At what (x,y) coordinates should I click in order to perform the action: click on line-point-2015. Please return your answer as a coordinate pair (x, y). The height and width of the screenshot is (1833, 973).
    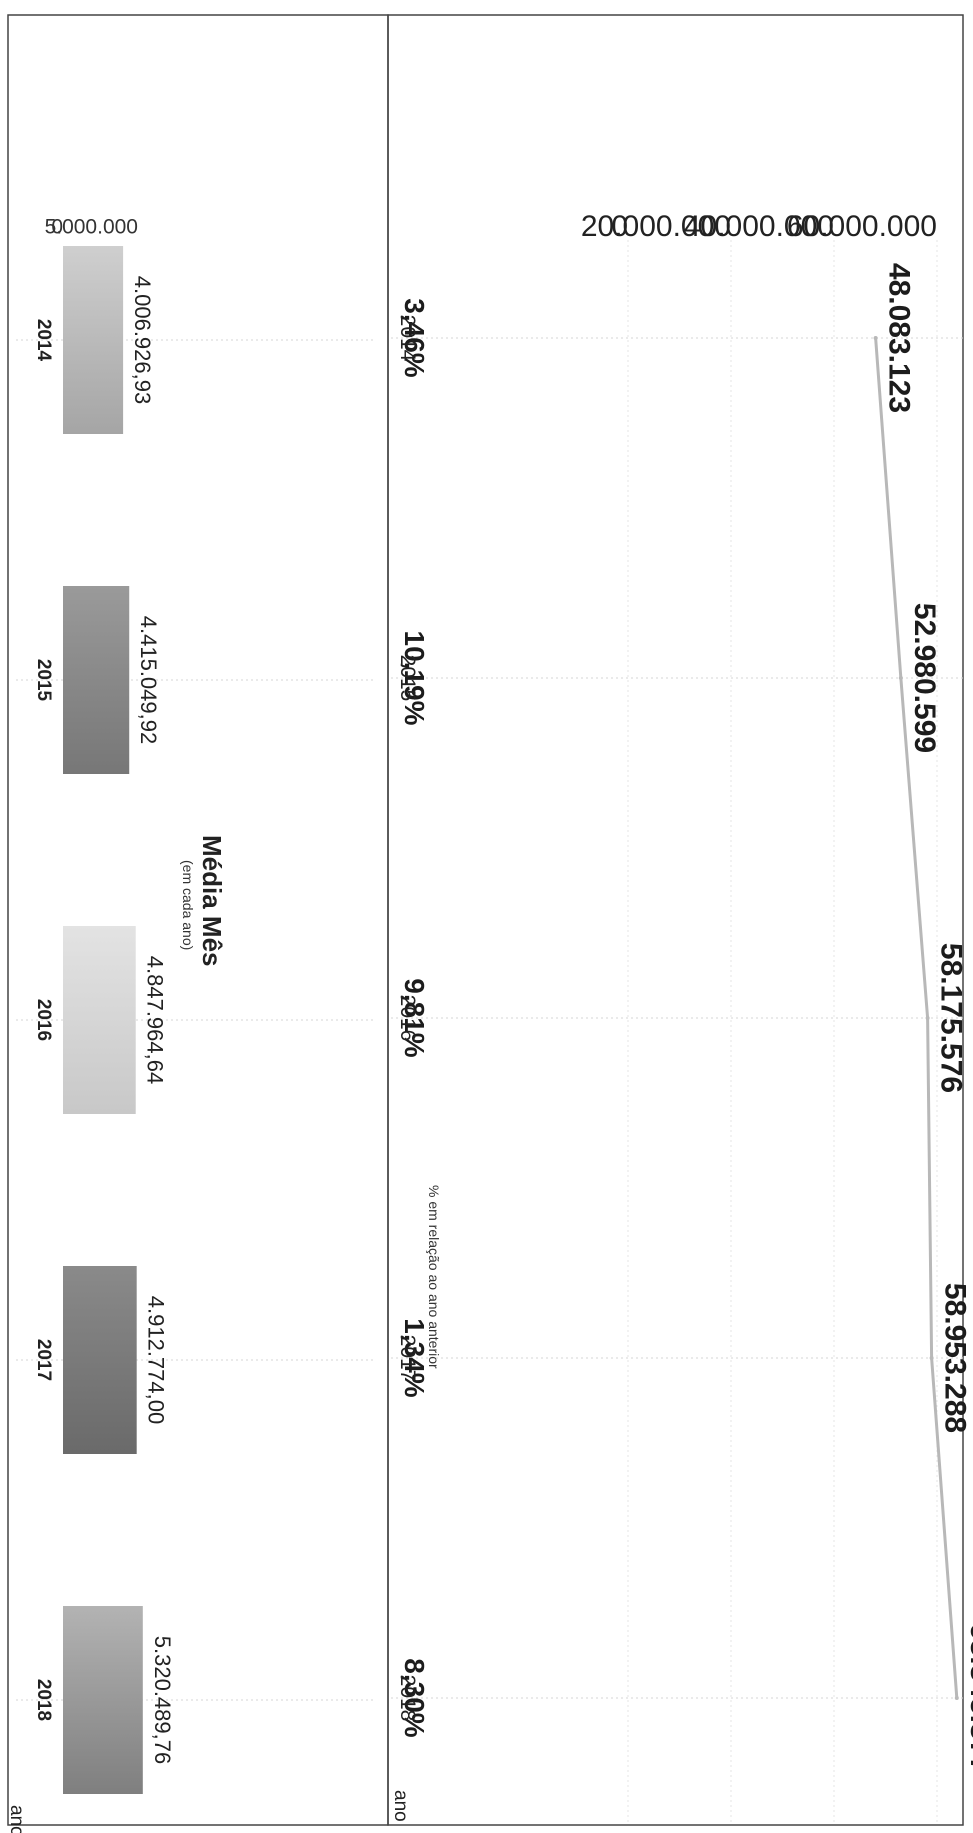
    Looking at the image, I should click on (900, 678).